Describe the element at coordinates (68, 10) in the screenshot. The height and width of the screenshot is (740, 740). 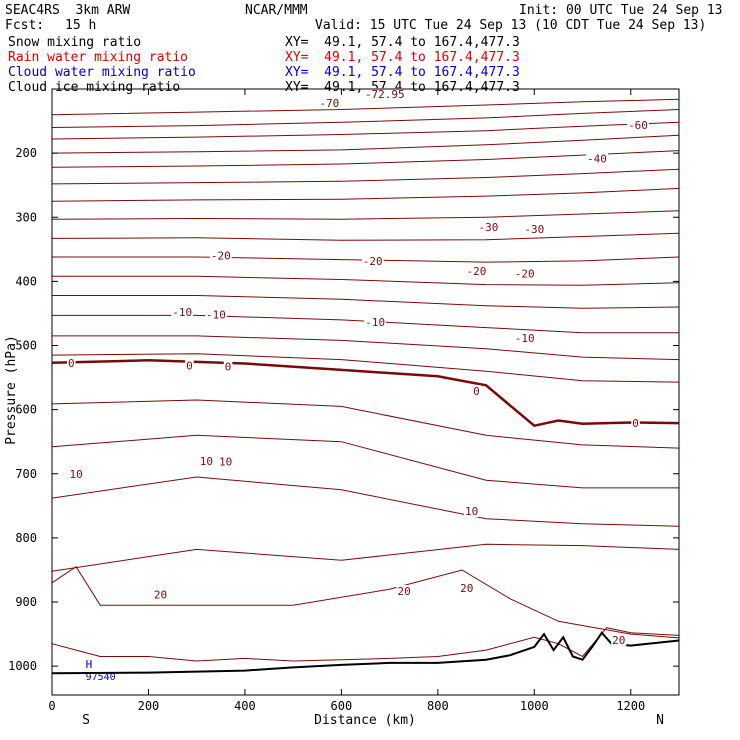
I see `model-title: SEAC4RS 3km ARW` at that location.